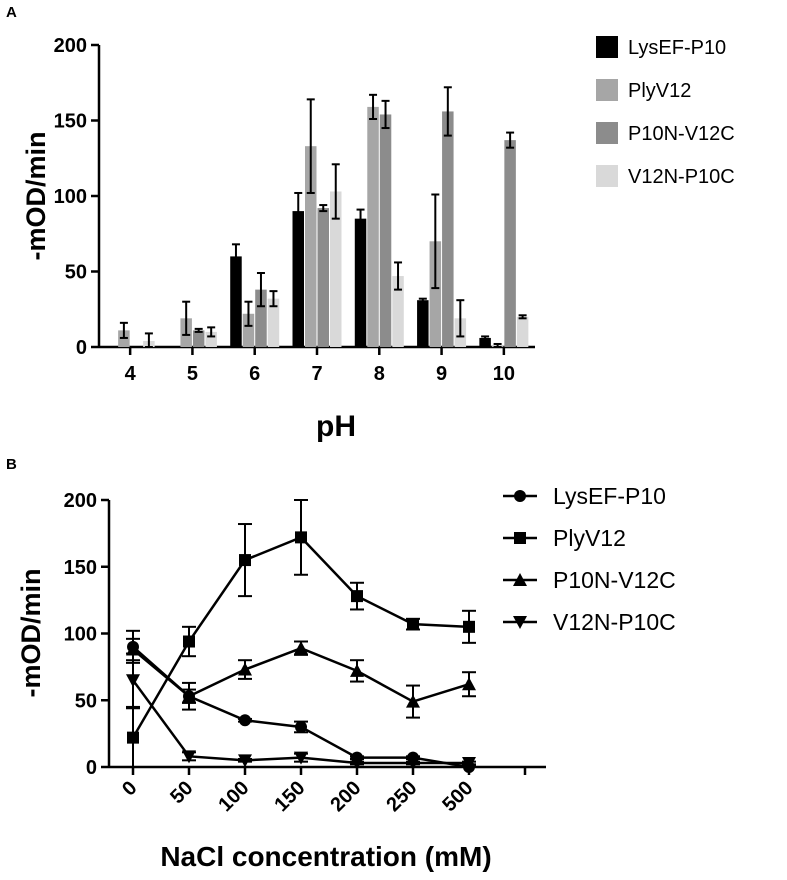 Image resolution: width=787 pixels, height=880 pixels. I want to click on panel-b-y-tick-label: 200, so click(80, 501).